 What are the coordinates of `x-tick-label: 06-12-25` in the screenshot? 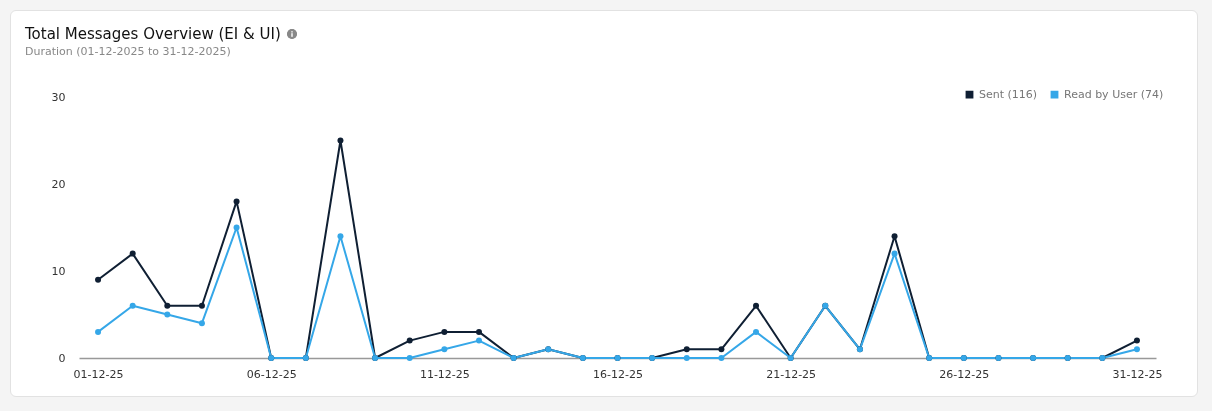 It's located at (271, 374).